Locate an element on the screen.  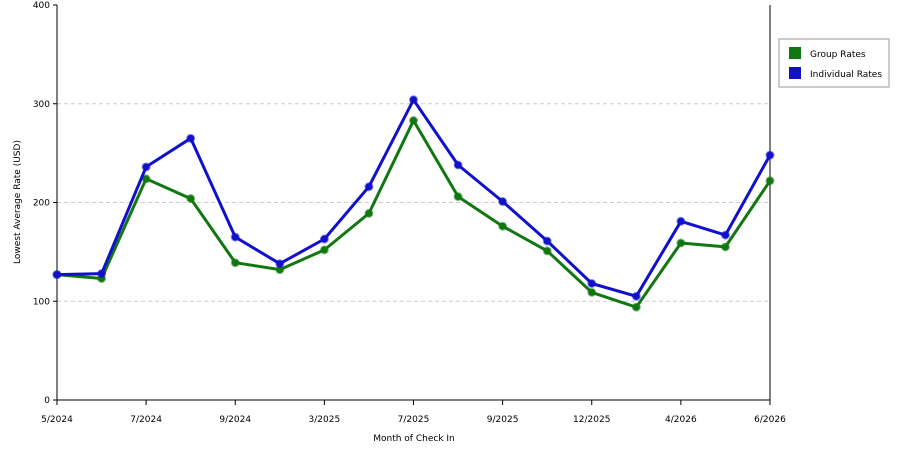
y-tick-label: 100 is located at coordinates (41, 302).